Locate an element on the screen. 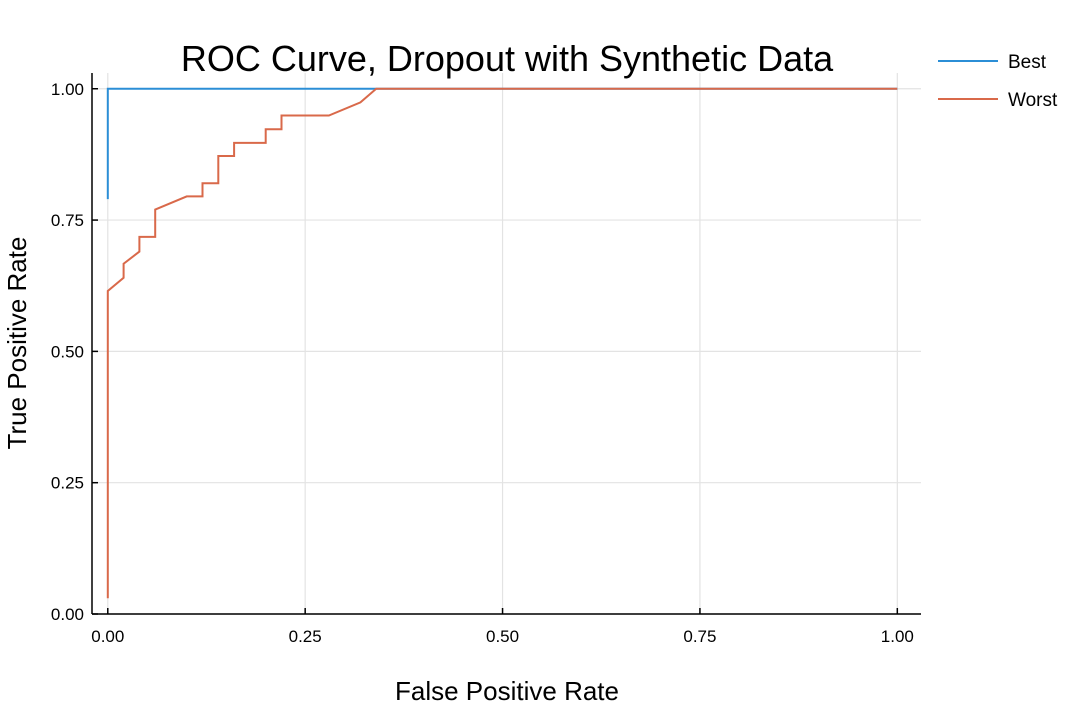 Image resolution: width=1073 pixels, height=706 pixels. x-tick-label: 0.75 is located at coordinates (699, 636).